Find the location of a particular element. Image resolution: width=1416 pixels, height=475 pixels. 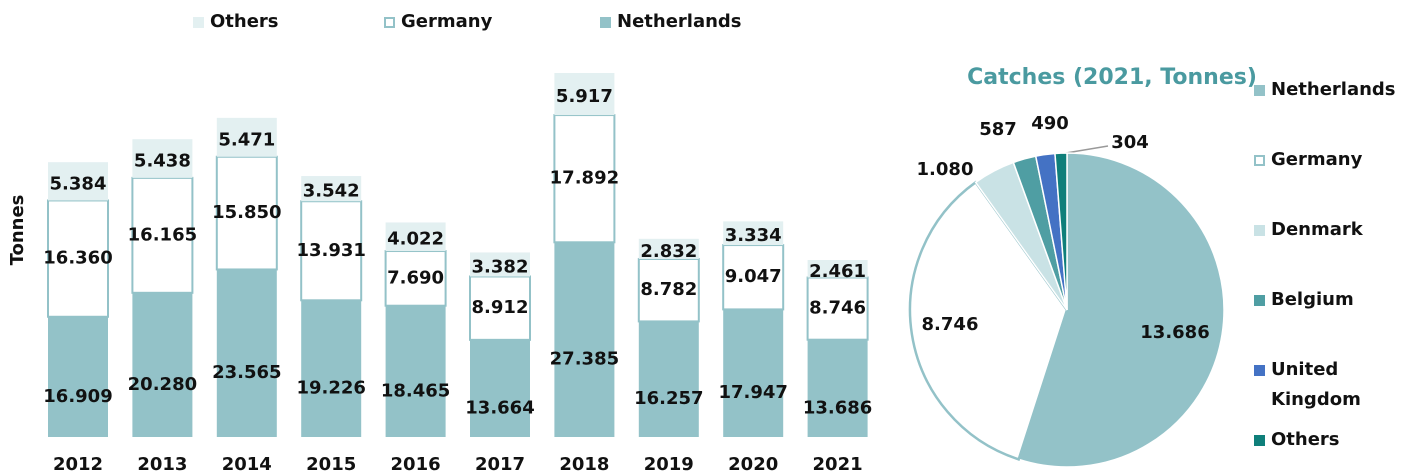

data-label: 3.382 is located at coordinates (500, 266).